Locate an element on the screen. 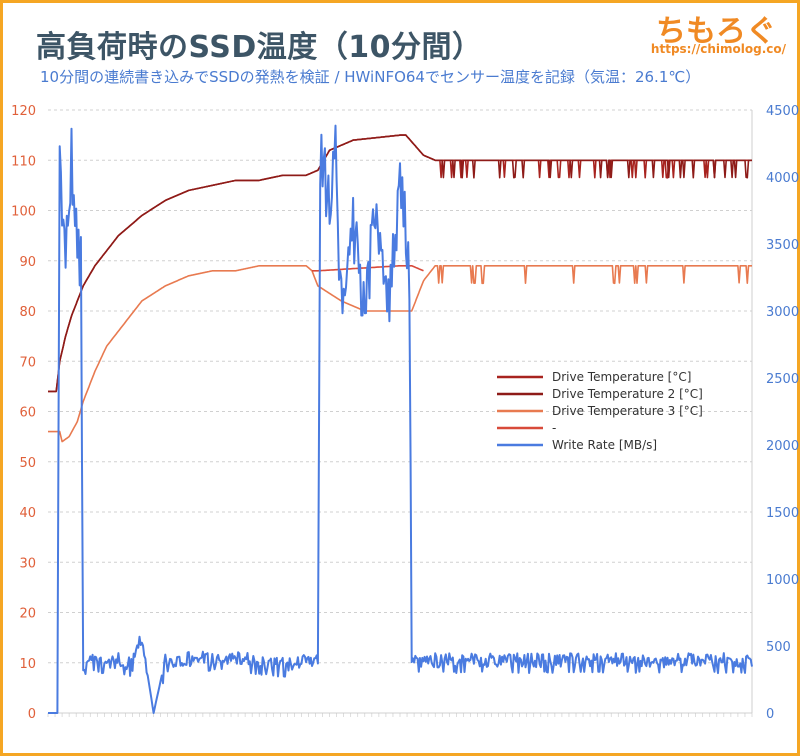 This screenshot has width=800, height=756. right-tick-label: 4000 is located at coordinates (782, 178).